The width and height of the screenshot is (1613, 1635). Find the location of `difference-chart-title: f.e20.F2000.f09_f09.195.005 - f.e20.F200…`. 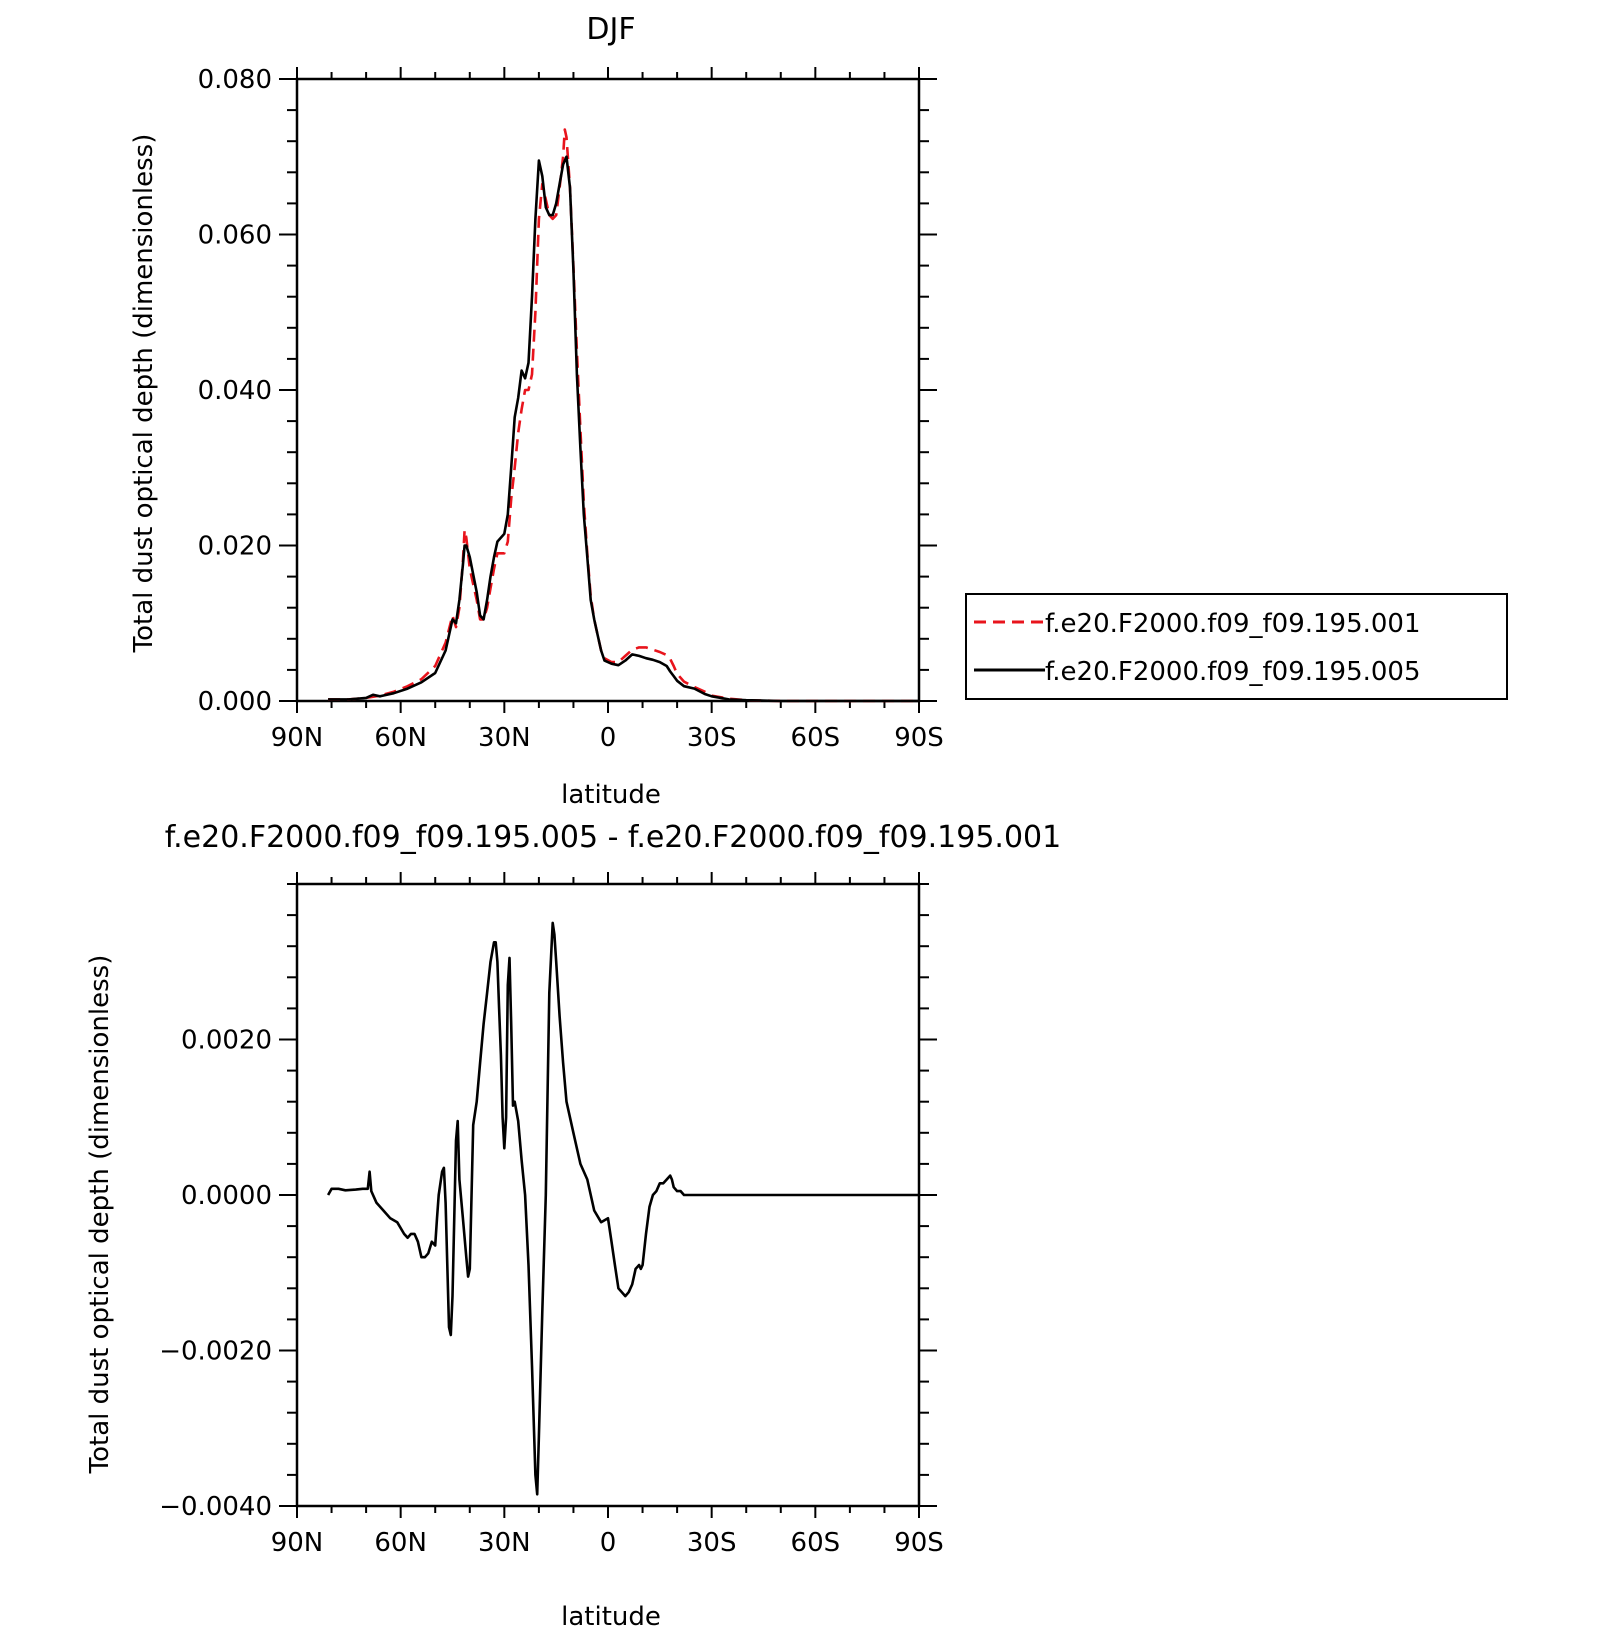

difference-chart-title: f.e20.F2000.f09_f09.195.005 - f.e20.F200… is located at coordinates (613, 837).